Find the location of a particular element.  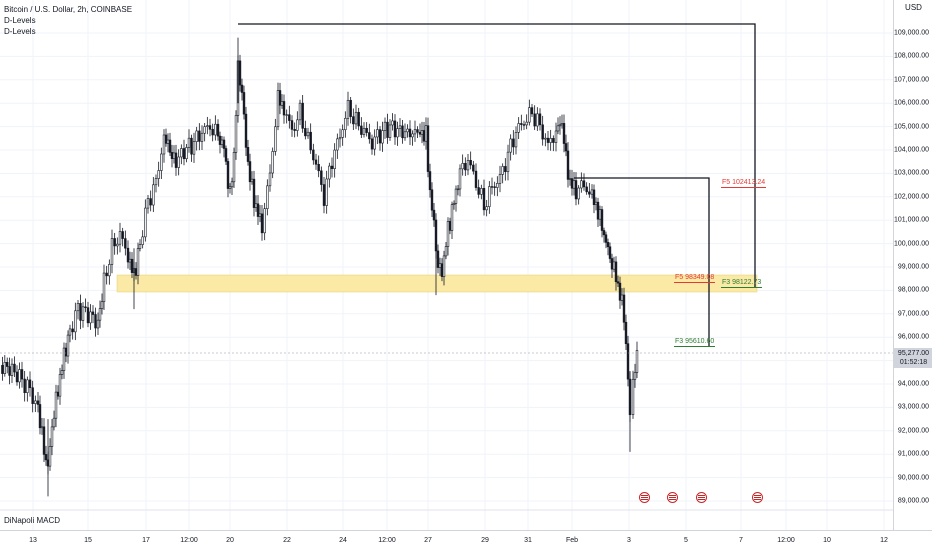

time-tick: Feb is located at coordinates (572, 540).